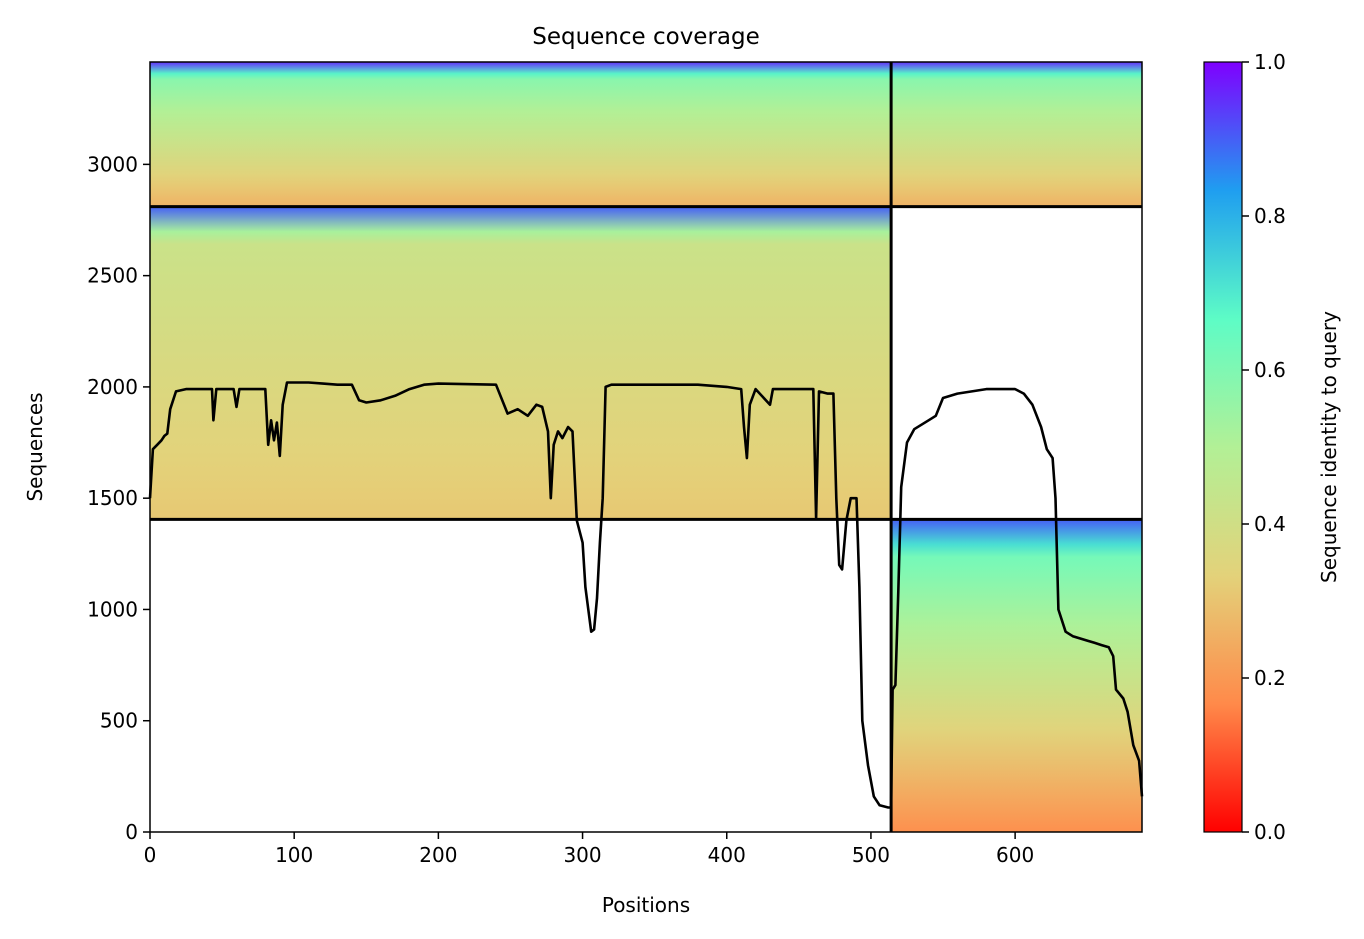  Describe the element at coordinates (294, 855) in the screenshot. I see `x-tick-label: 100` at that location.